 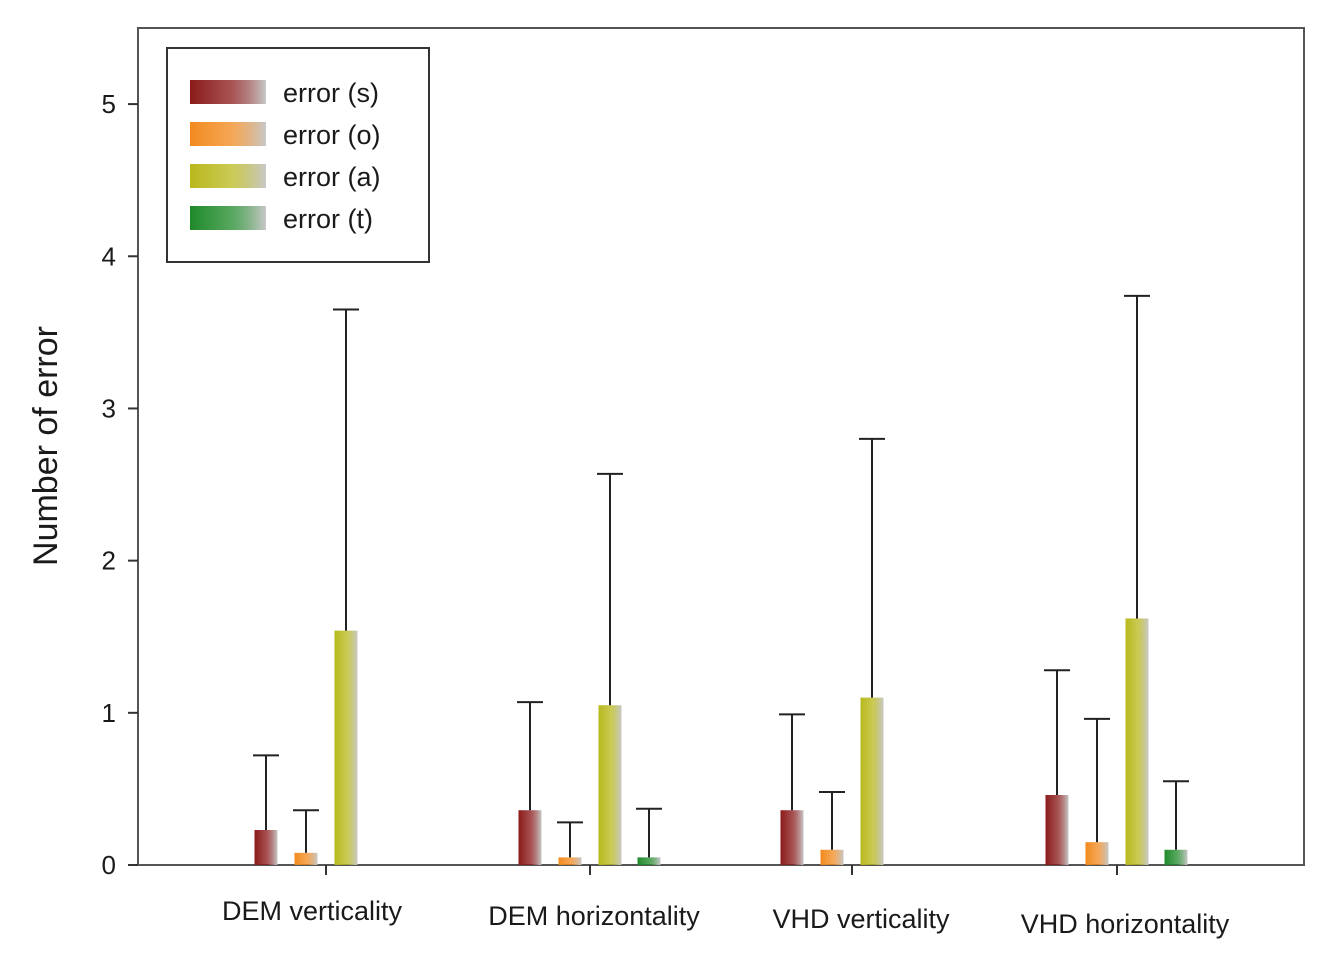 What do you see at coordinates (109, 256) in the screenshot?
I see `y-tick-label-4: 4` at bounding box center [109, 256].